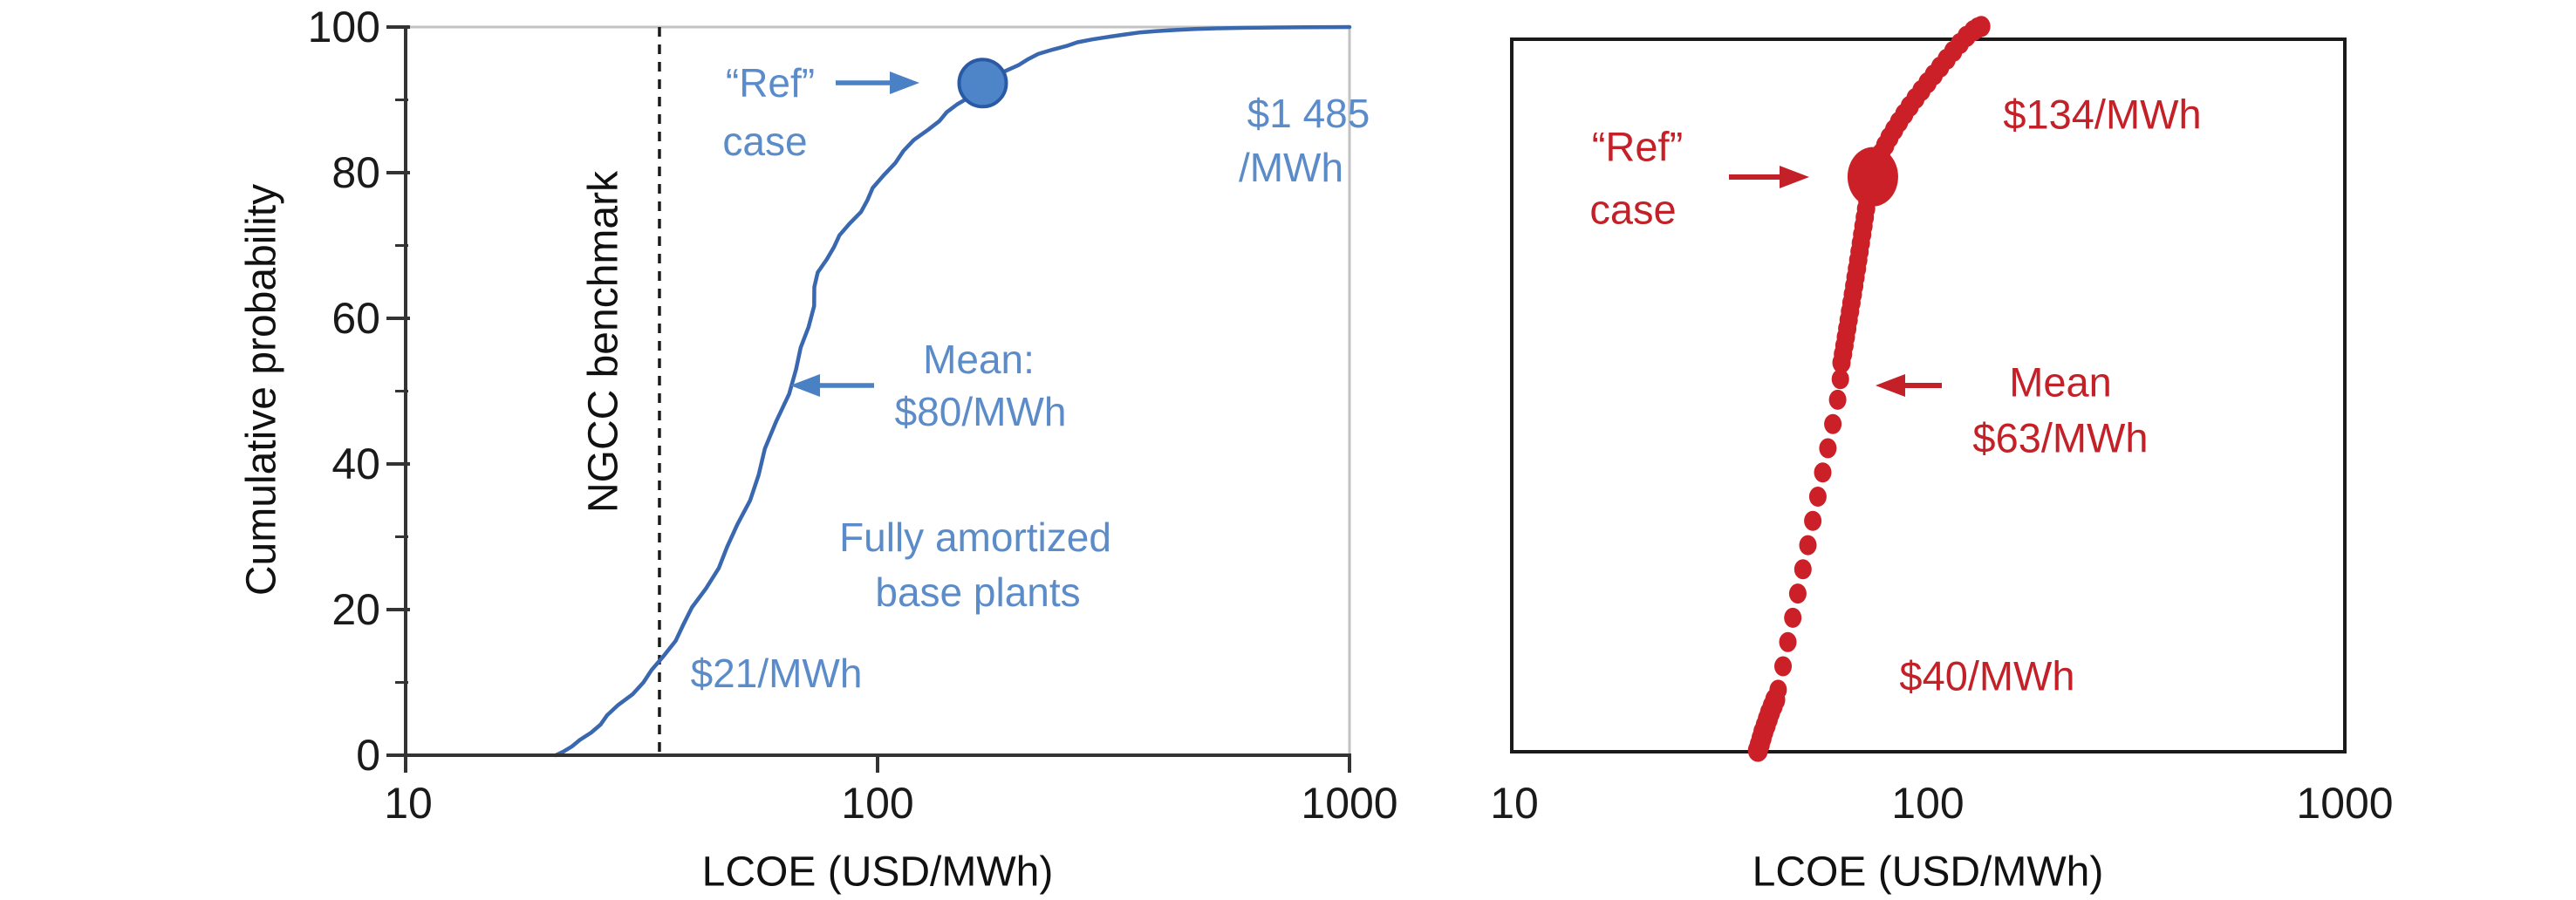 Image resolution: width=2576 pixels, height=900 pixels. I want to click on right-x-tick-10: 10, so click(1514, 803).